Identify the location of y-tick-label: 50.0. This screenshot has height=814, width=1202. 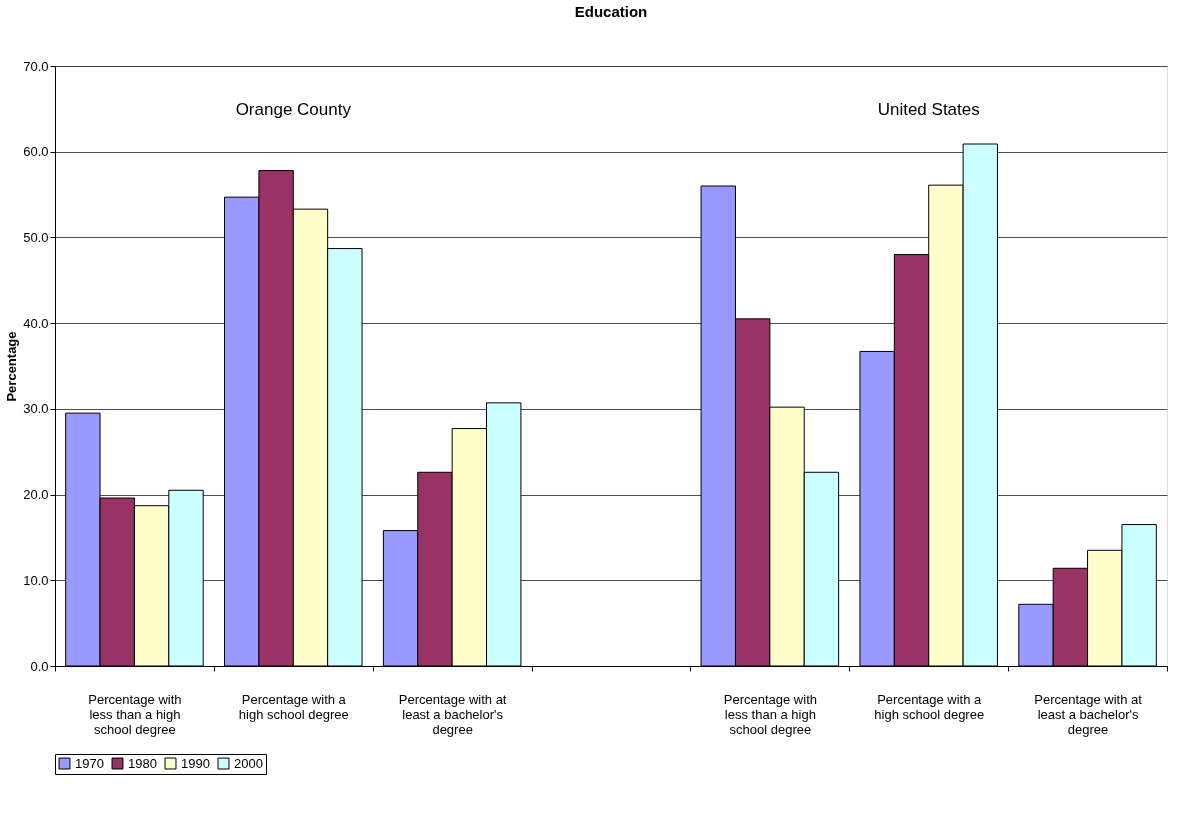
(36, 237).